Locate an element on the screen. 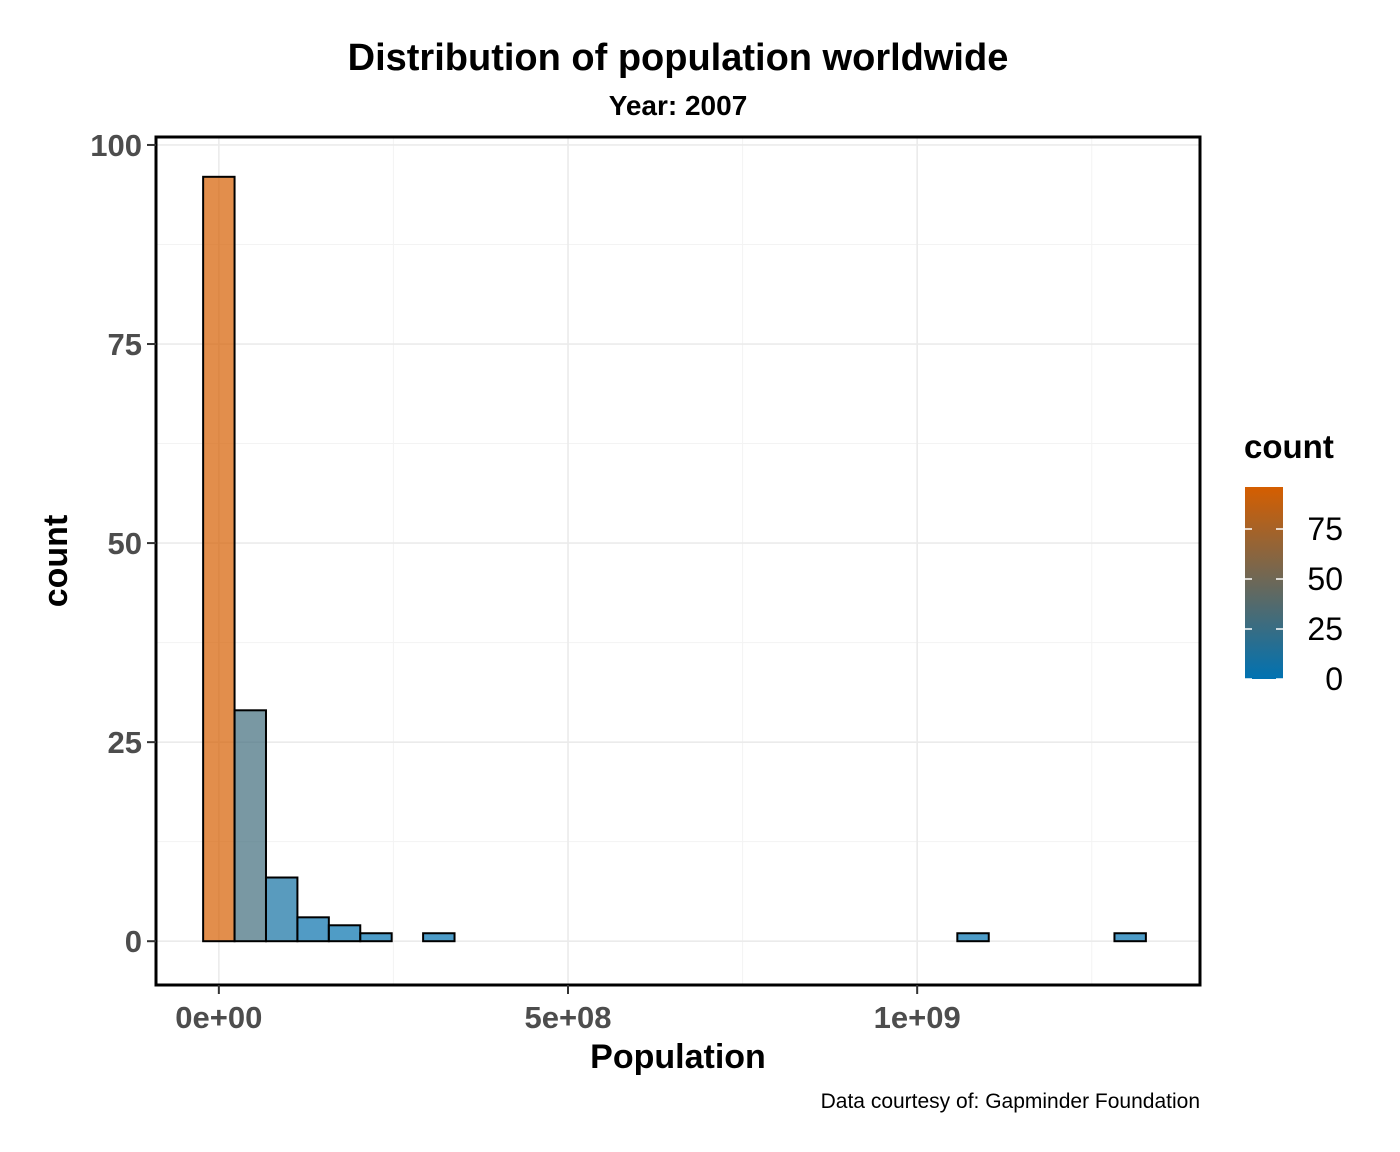 The width and height of the screenshot is (1400, 1152). color-legend: count 0 25 50 75 is located at coordinates (1293, 562).